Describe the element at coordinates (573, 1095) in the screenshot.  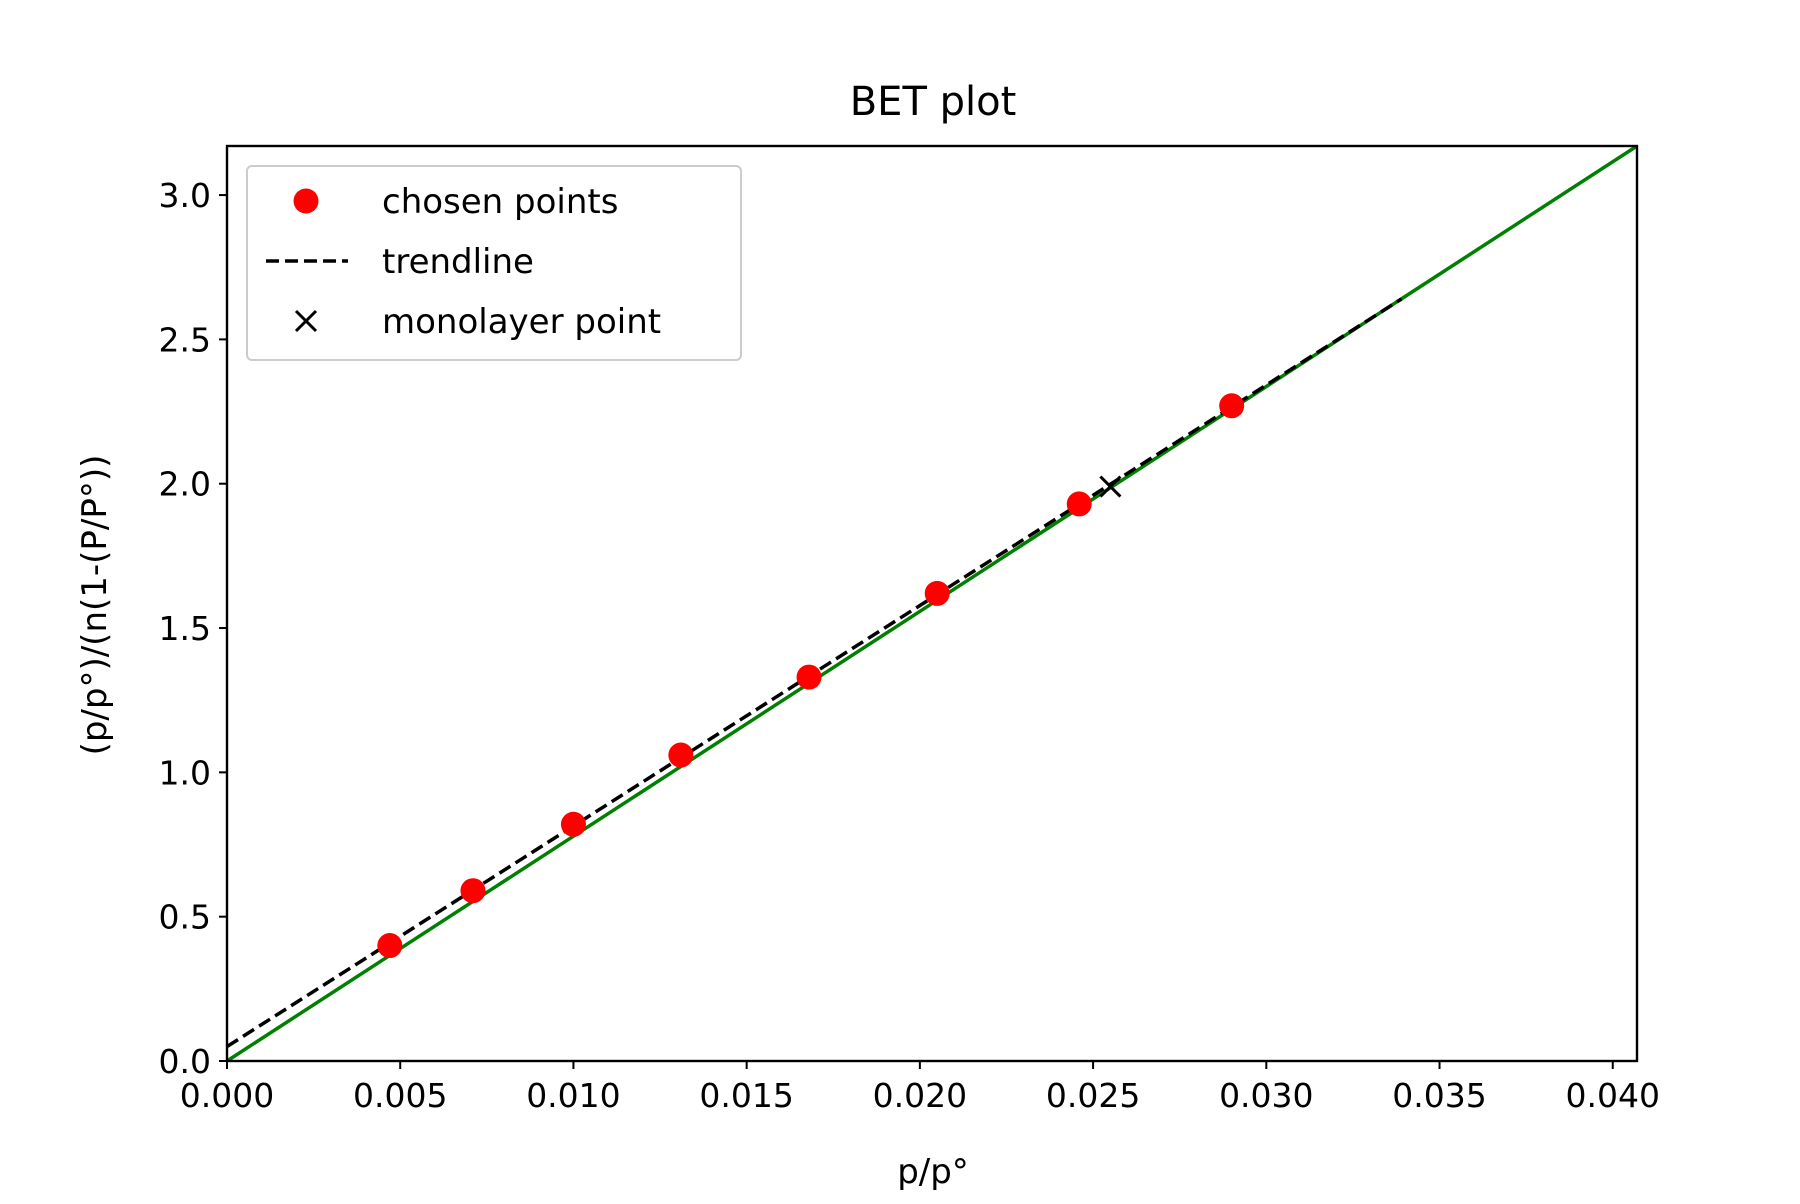
I see `x-tick-label: 0.010` at that location.